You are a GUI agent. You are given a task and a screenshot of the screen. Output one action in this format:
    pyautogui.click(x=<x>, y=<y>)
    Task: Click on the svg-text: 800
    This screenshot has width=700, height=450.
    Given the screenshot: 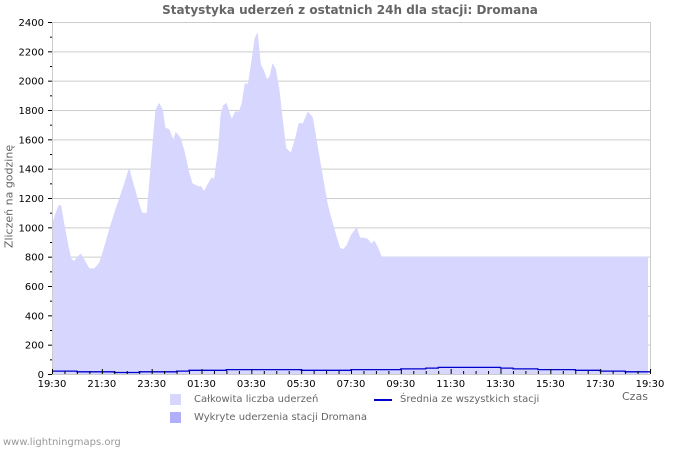 What is the action you would take?
    pyautogui.click(x=34, y=258)
    